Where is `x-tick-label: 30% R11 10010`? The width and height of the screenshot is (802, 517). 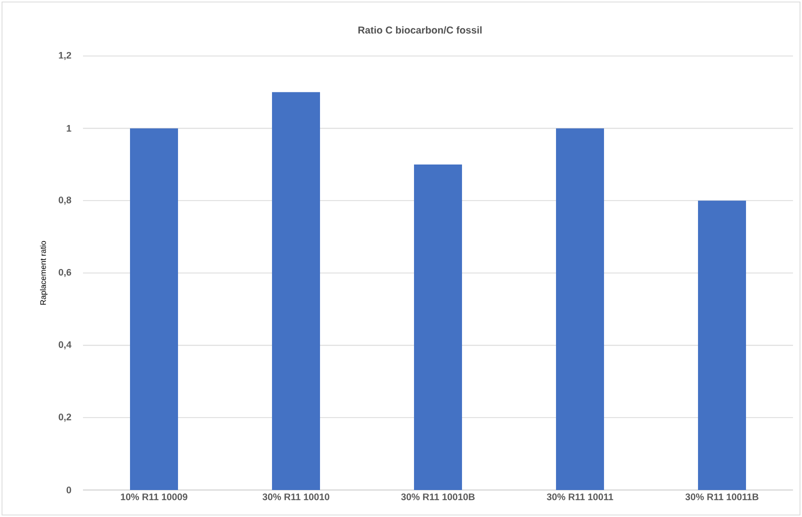
x-tick-label: 30% R11 10010 is located at coordinates (296, 497).